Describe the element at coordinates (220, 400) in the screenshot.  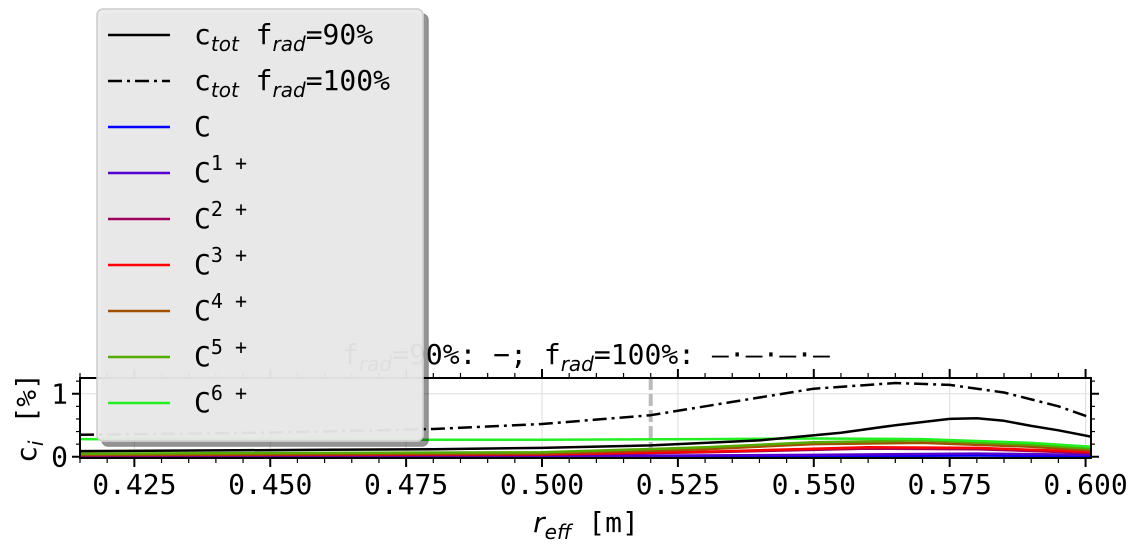
I see `legend-label-8: C6 +` at that location.